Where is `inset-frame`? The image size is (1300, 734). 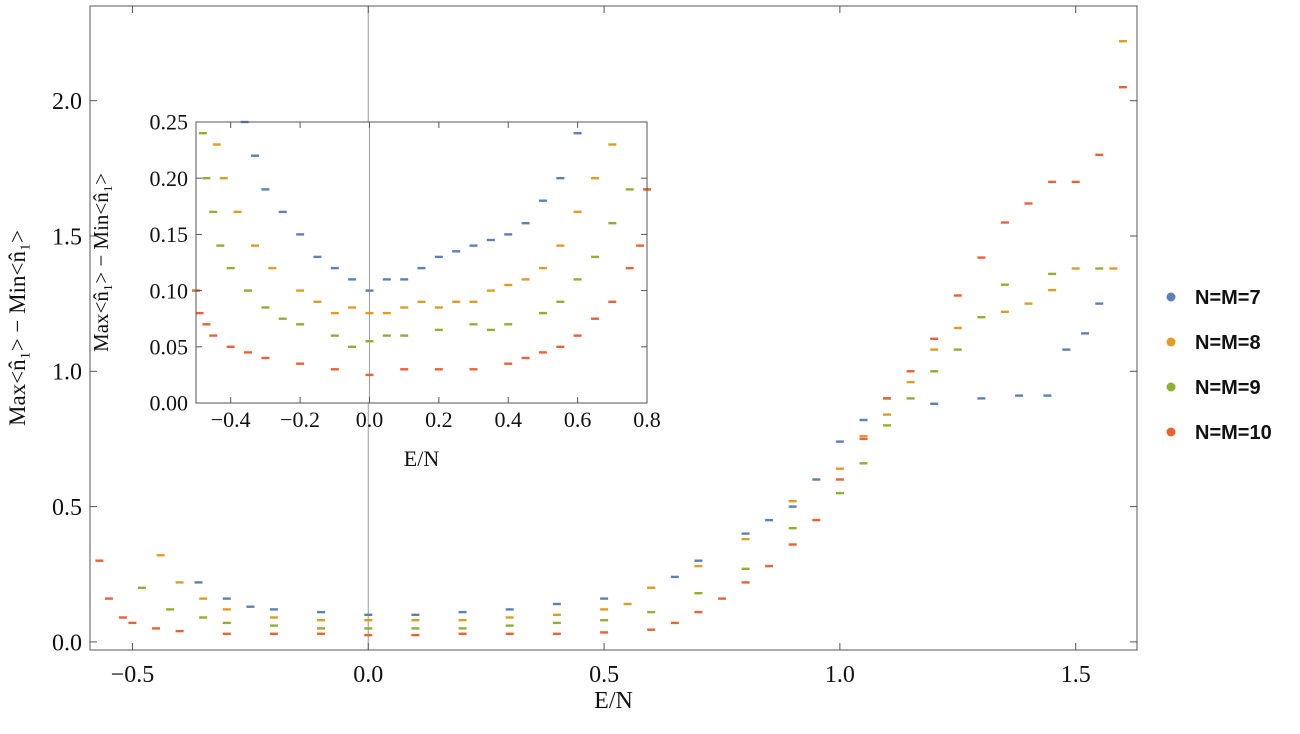 inset-frame is located at coordinates (421, 262).